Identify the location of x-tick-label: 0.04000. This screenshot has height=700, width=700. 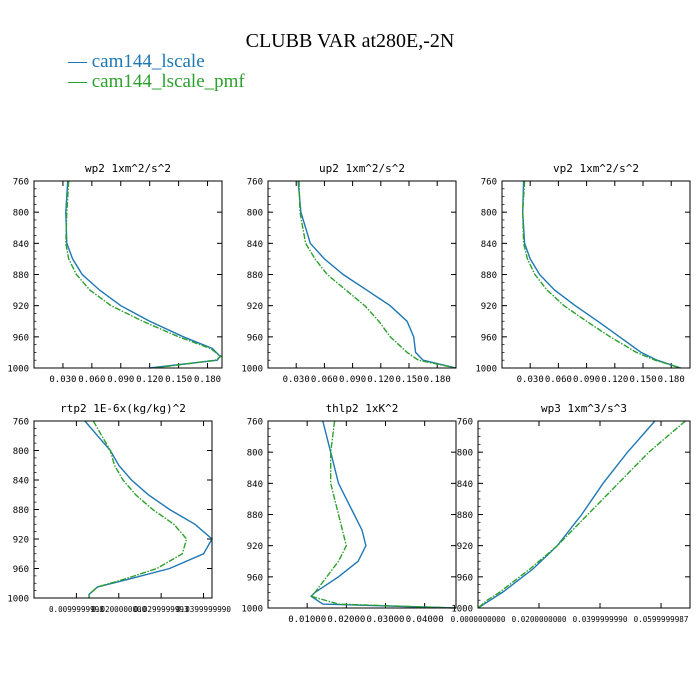
(425, 620).